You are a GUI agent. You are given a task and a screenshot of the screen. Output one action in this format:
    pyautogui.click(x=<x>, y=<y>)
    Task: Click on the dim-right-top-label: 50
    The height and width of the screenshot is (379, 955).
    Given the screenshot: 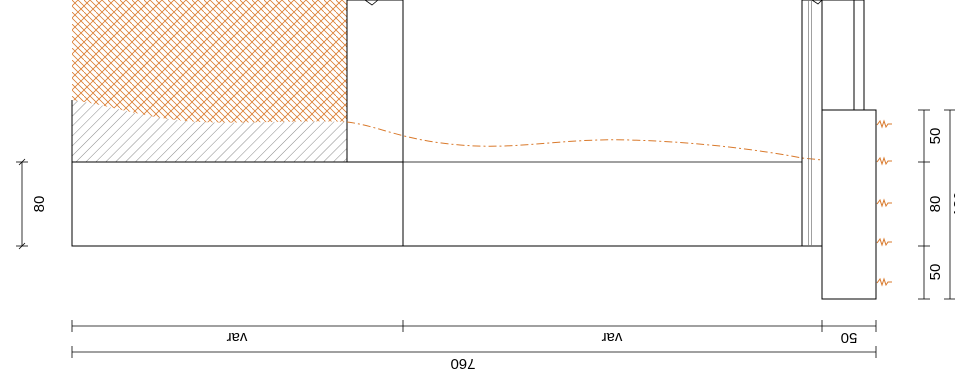 What is the action you would take?
    pyautogui.click(x=935, y=136)
    